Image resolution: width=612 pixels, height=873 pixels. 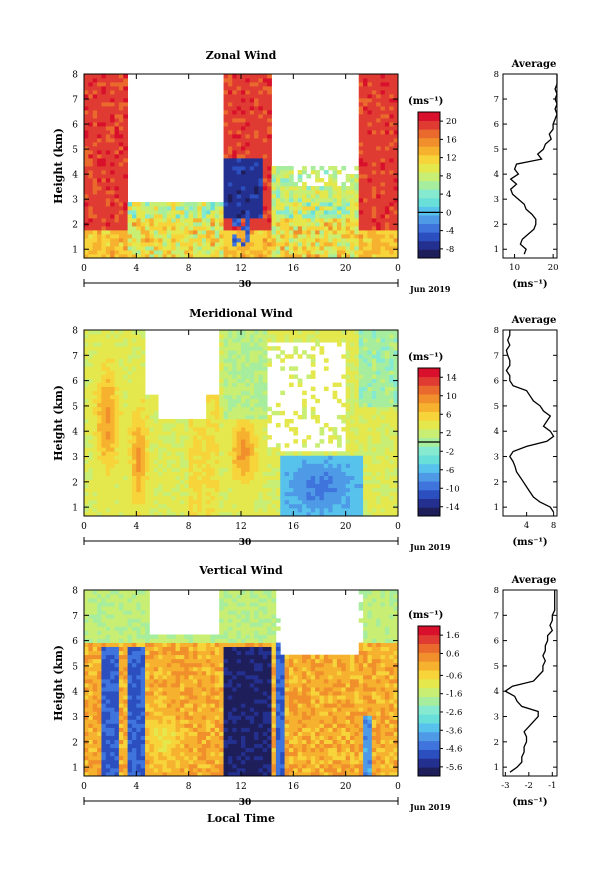 I want to click on average-y-tick-label: 1, so click(x=496, y=250).